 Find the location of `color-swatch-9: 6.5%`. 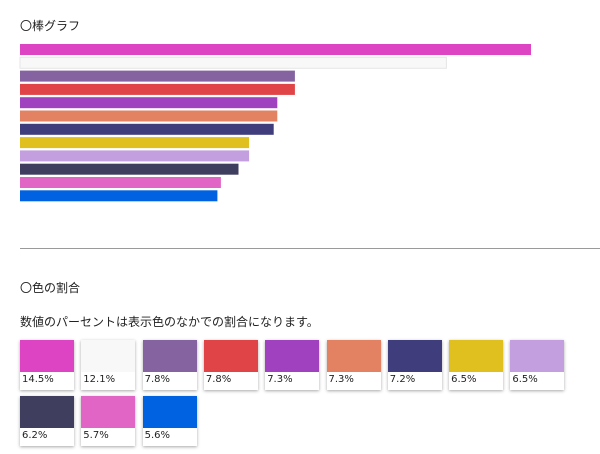

color-swatch-9: 6.5% is located at coordinates (537, 365).